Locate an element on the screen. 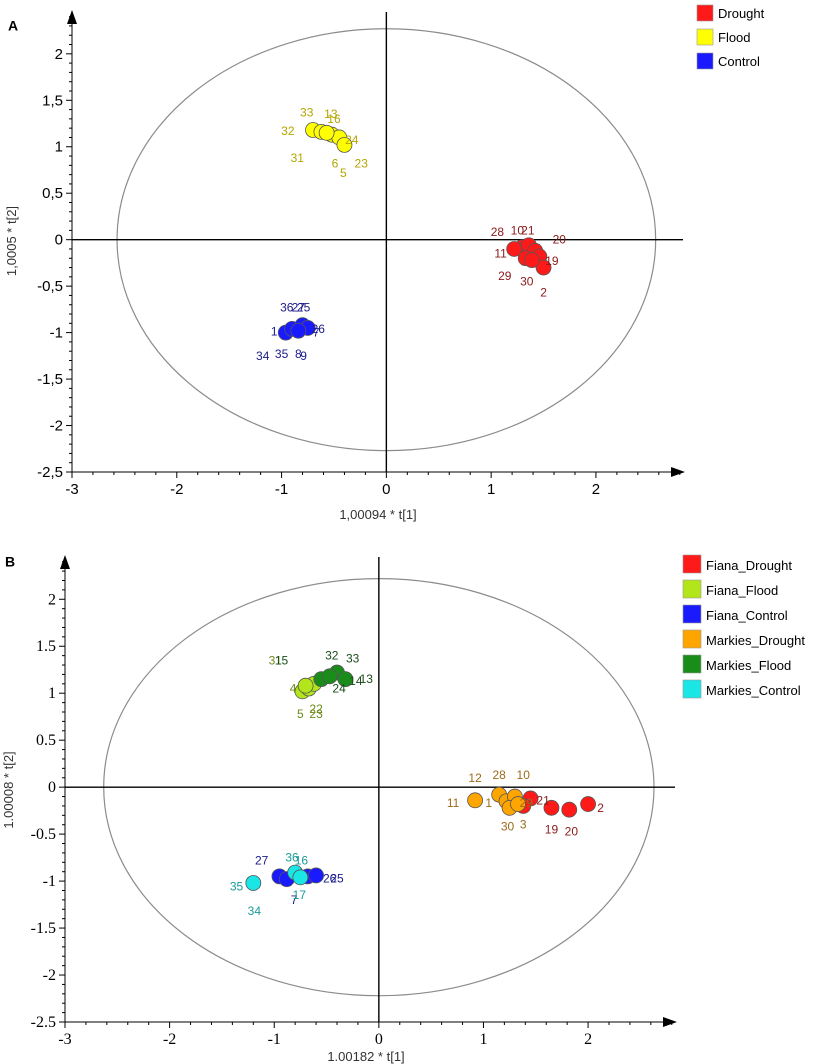 The height and width of the screenshot is (1064, 829). legend-label: Drought is located at coordinates (741, 13).